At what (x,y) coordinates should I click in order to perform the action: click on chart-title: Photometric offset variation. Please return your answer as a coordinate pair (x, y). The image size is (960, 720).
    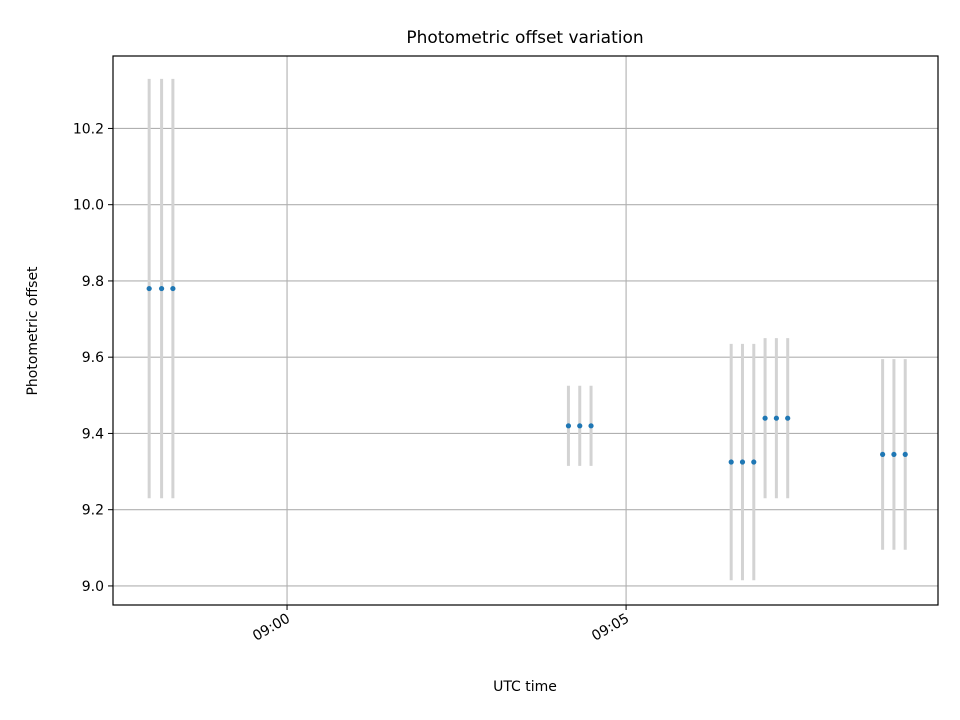
    Looking at the image, I should click on (524, 38).